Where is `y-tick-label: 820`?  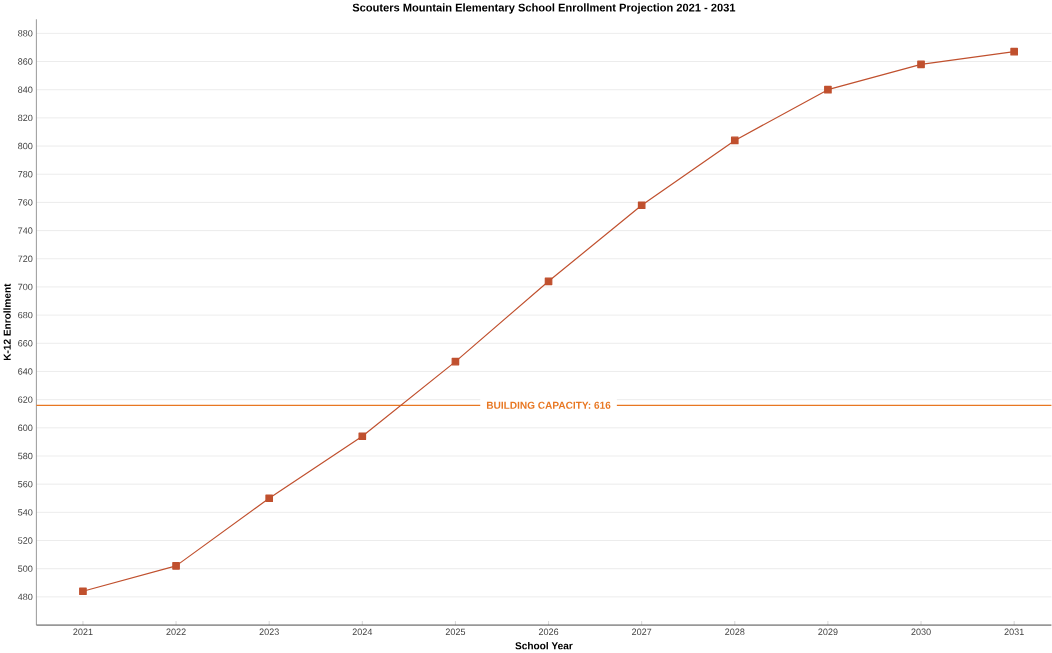
y-tick-label: 820 is located at coordinates (25, 118).